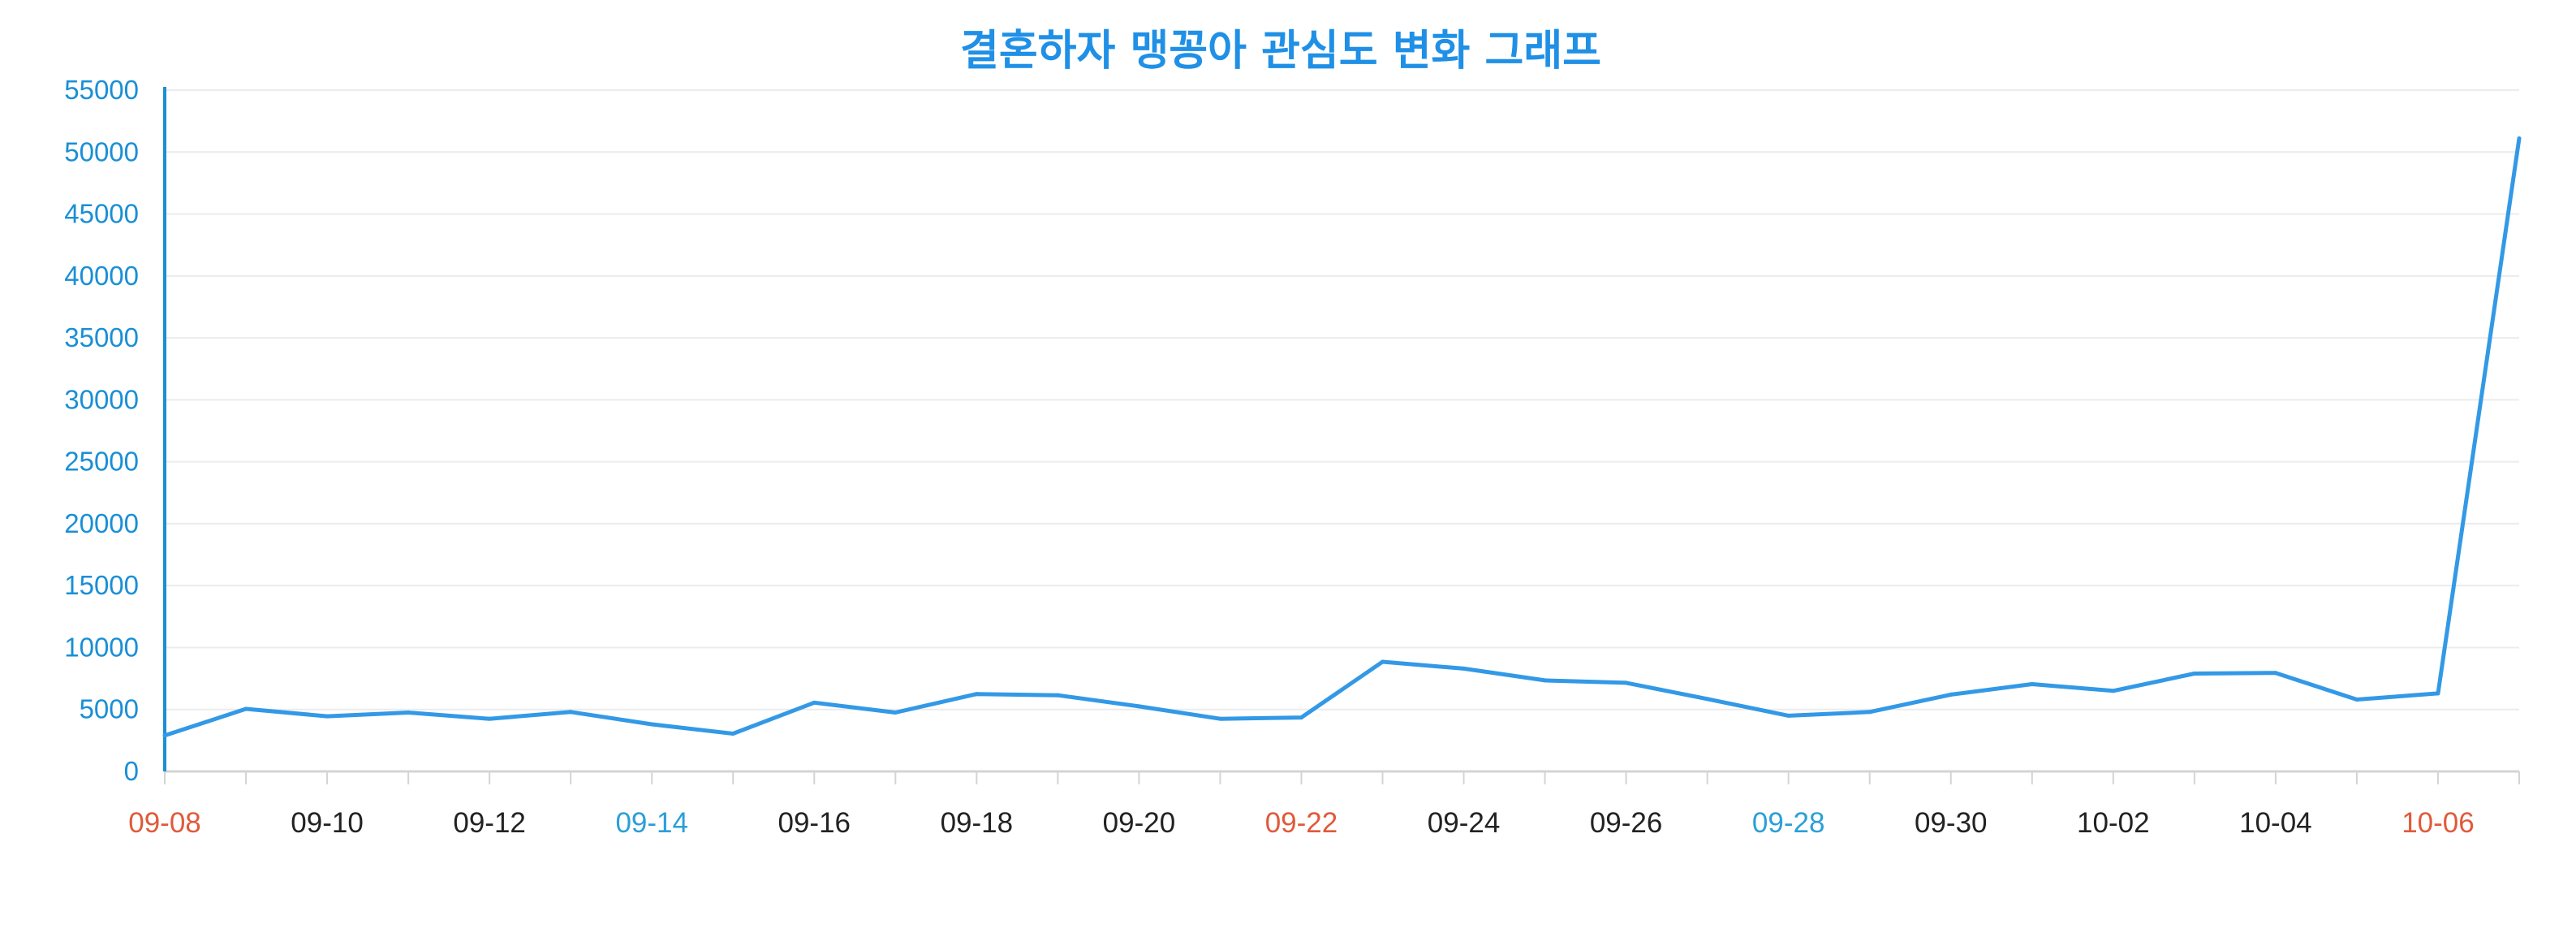 This screenshot has width=2576, height=933. What do you see at coordinates (651, 823) in the screenshot?
I see `x-tick-label: 09-14` at bounding box center [651, 823].